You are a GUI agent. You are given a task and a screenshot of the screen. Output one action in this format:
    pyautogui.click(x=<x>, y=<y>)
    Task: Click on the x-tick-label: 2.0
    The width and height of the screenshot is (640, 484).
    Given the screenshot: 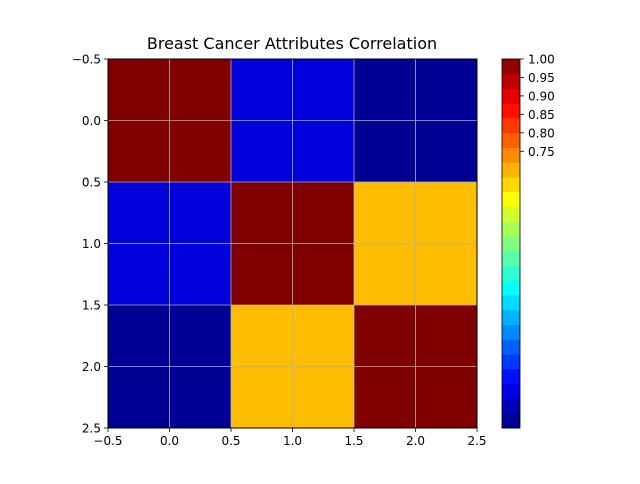 What is the action you would take?
    pyautogui.click(x=415, y=441)
    